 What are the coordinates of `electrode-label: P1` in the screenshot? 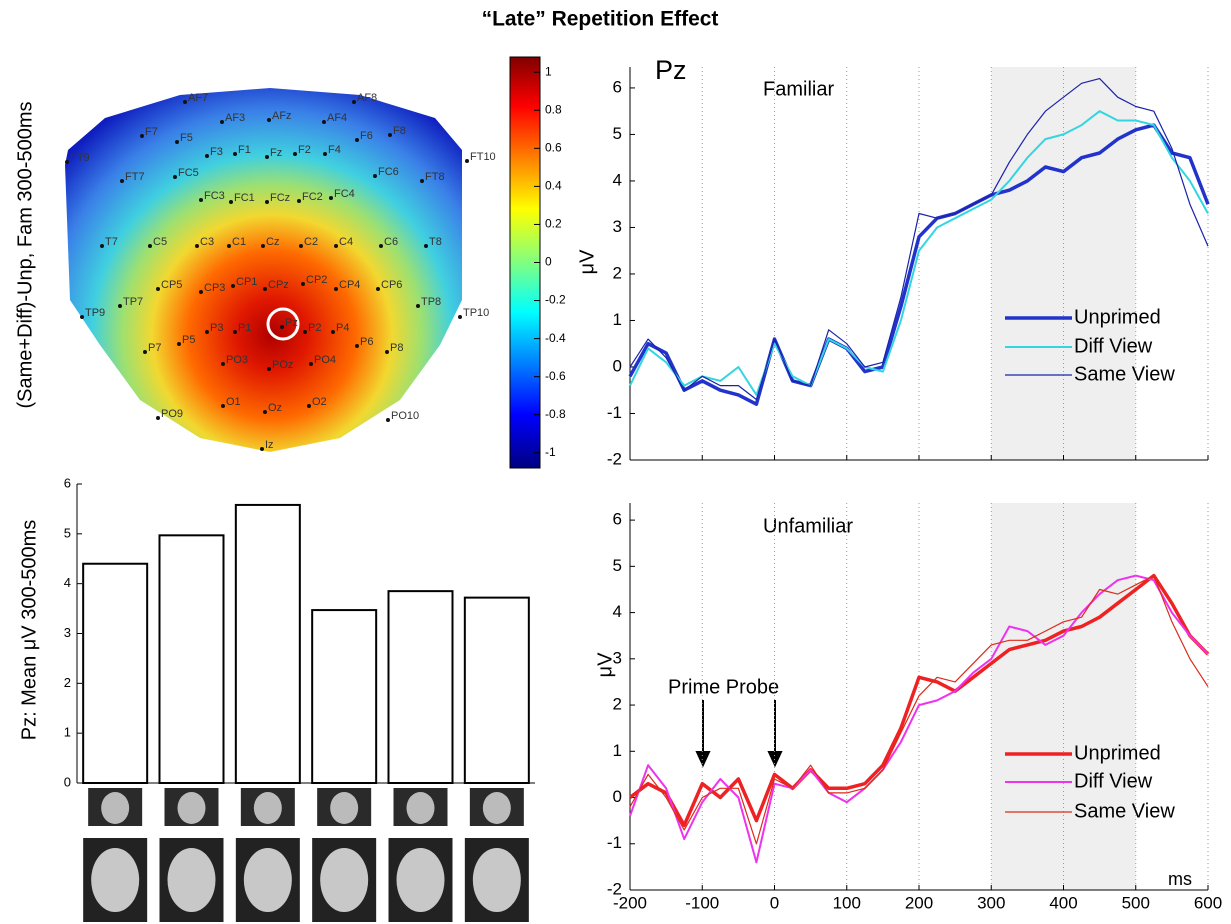 It's located at (244, 328).